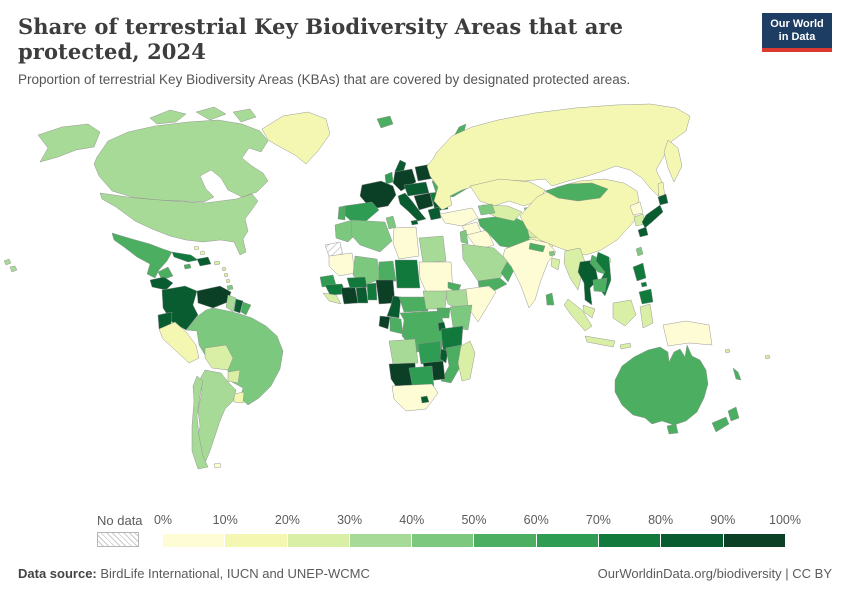 The height and width of the screenshot is (600, 850). Describe the element at coordinates (639, 251) in the screenshot. I see `country-taiwan` at that location.